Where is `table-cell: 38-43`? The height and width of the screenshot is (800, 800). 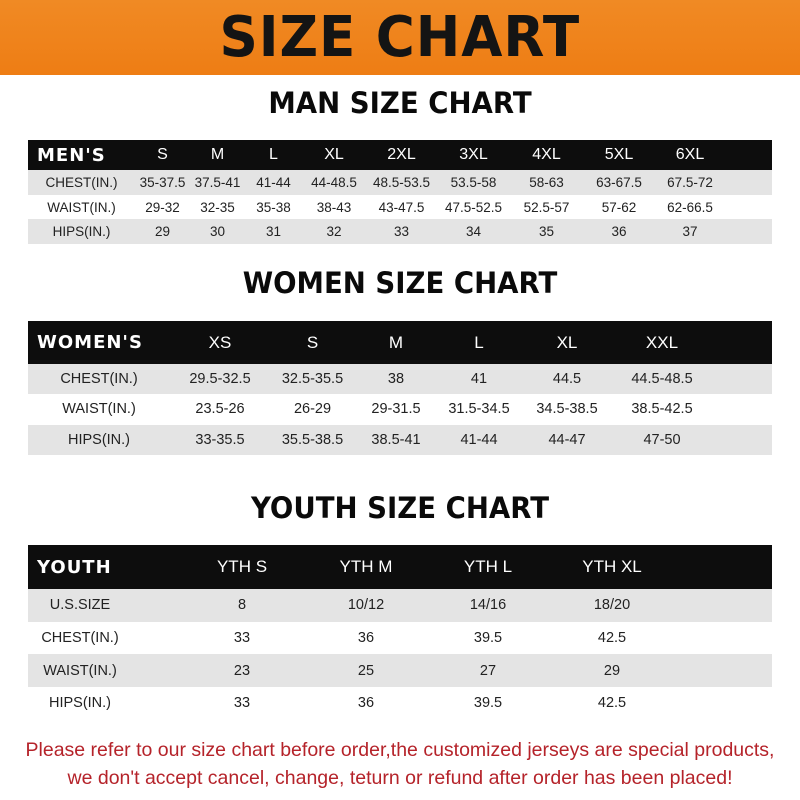 table-cell: 38-43 is located at coordinates (334, 207).